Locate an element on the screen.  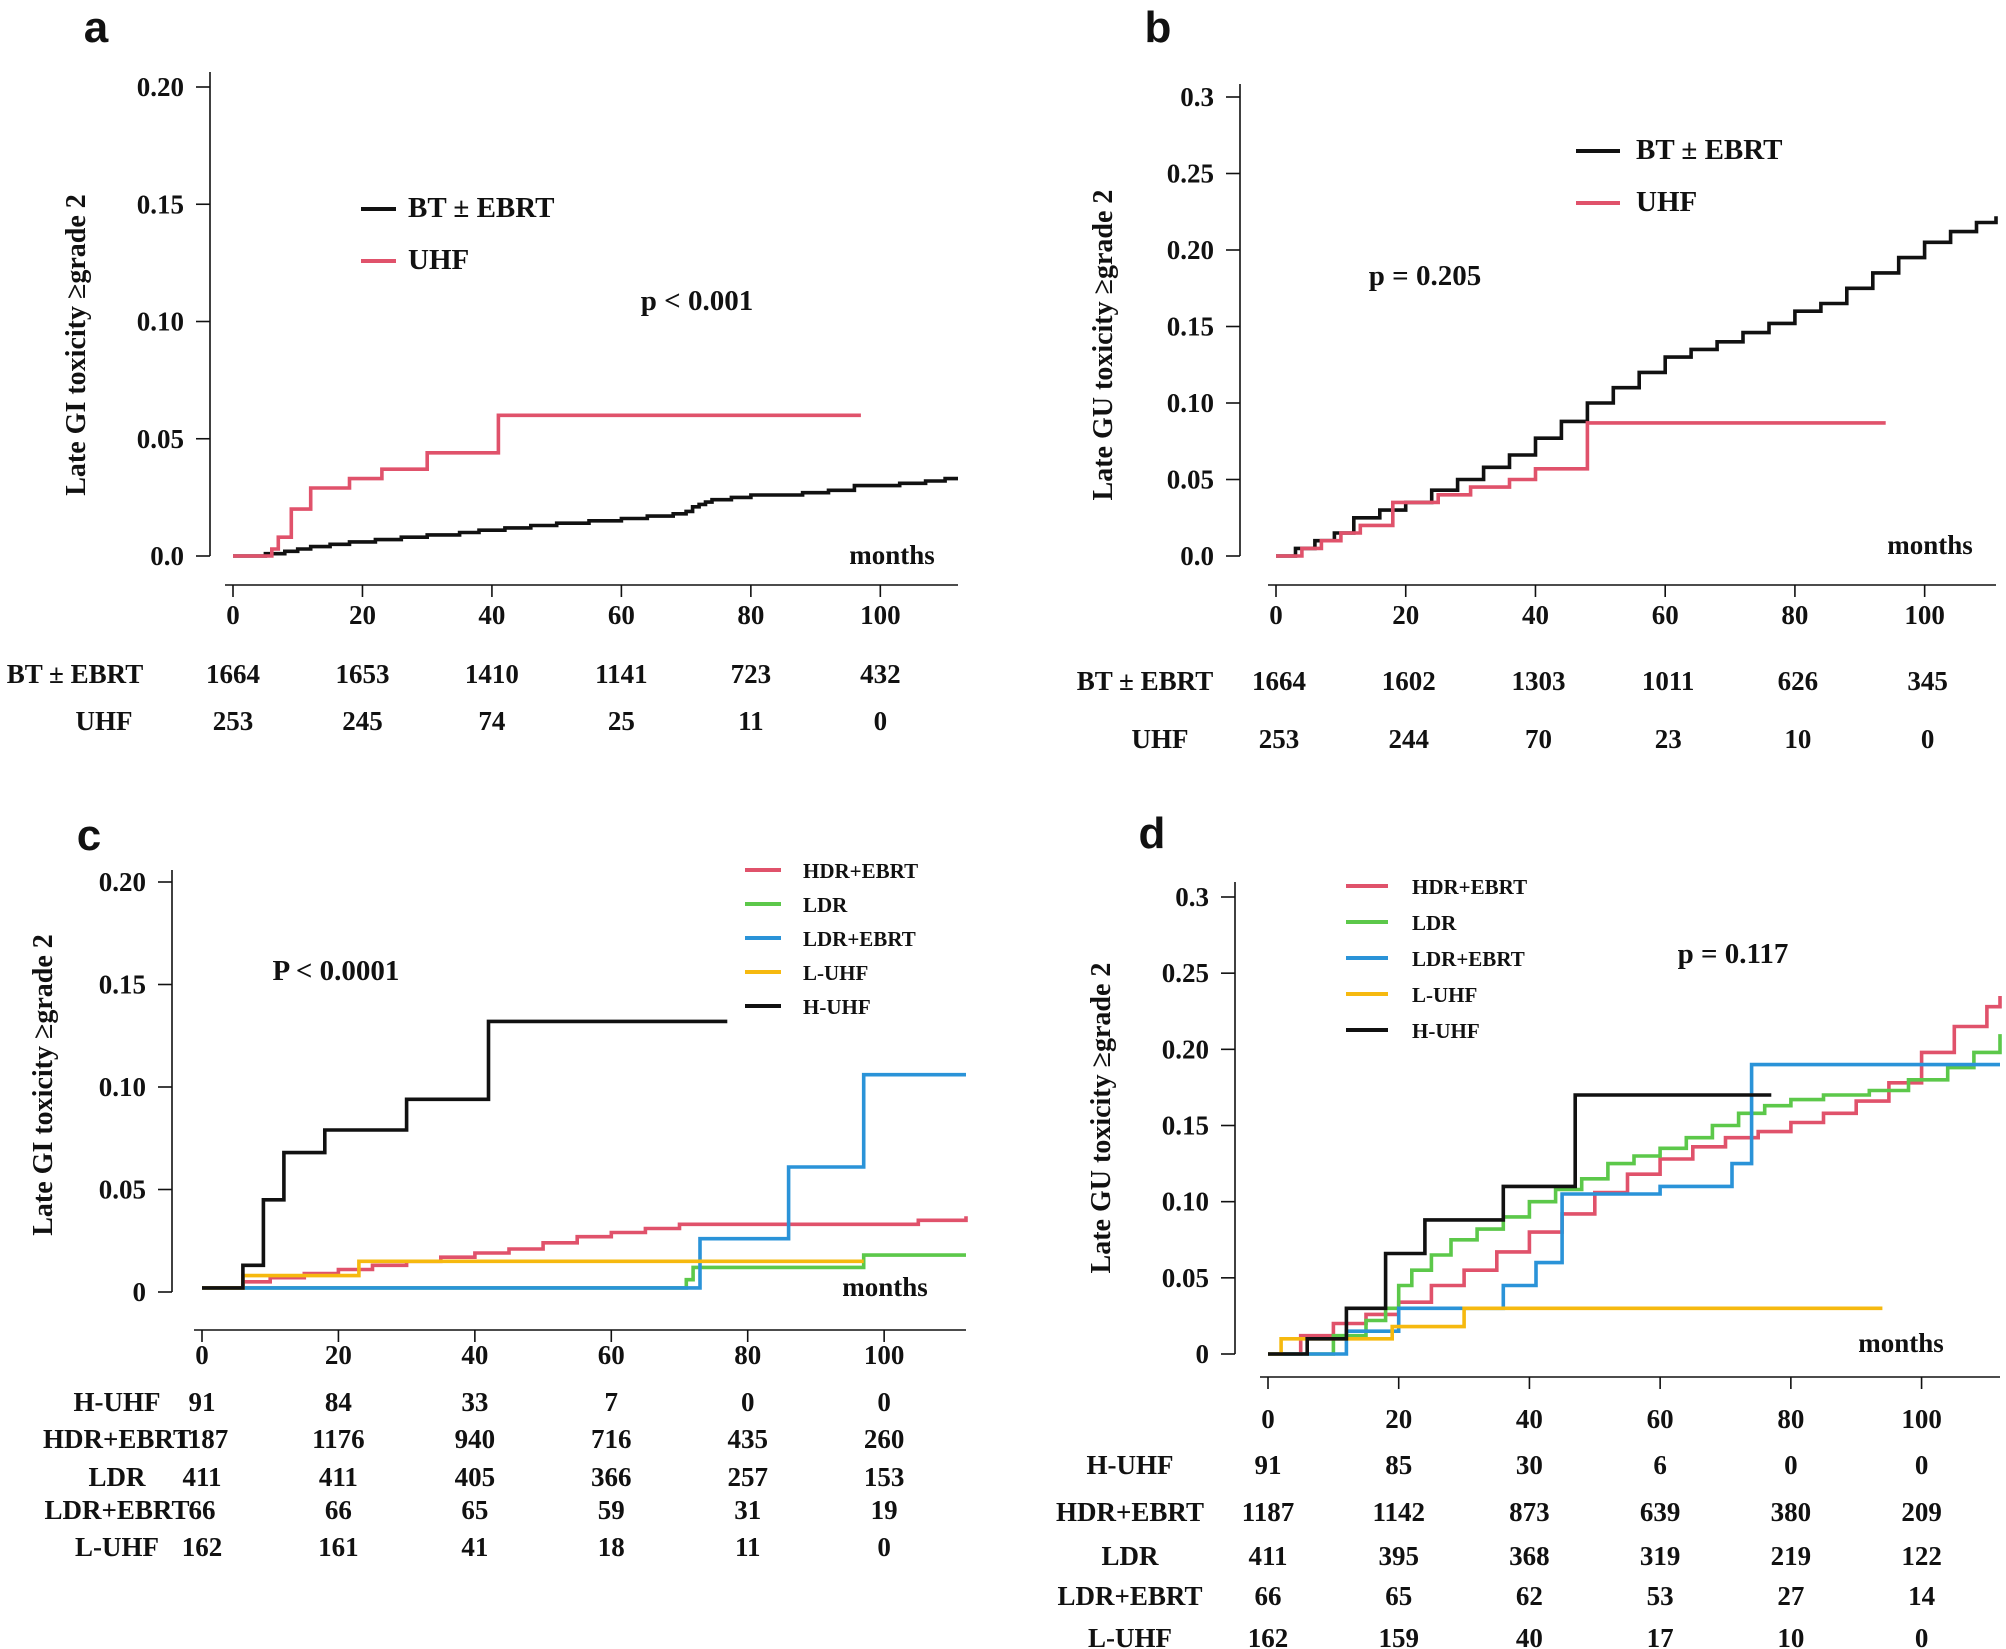
risk-value: 405 is located at coordinates (475, 1477).